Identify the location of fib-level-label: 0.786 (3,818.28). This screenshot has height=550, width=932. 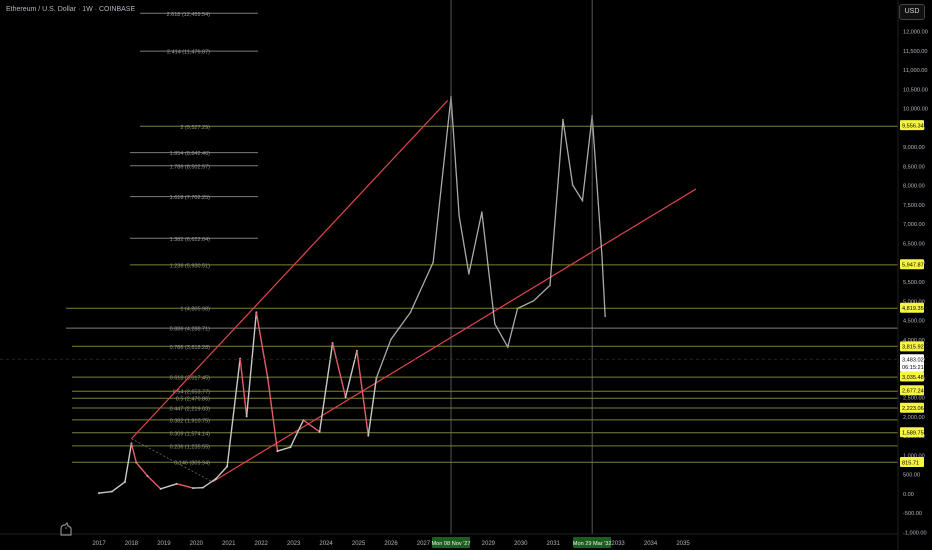
(190, 348).